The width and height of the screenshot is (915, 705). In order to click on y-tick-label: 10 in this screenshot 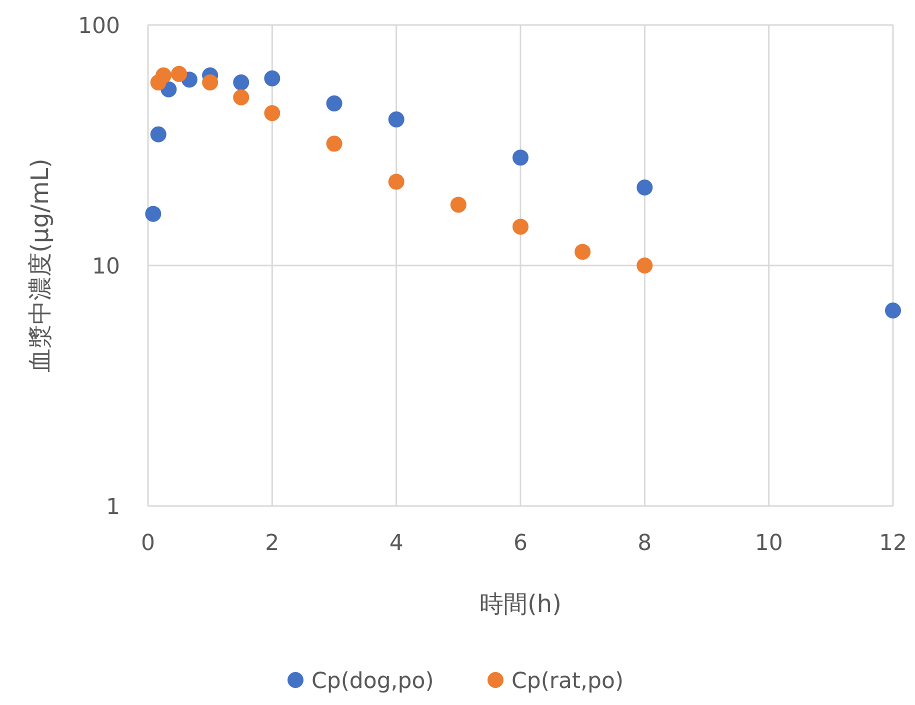, I will do `click(106, 267)`.